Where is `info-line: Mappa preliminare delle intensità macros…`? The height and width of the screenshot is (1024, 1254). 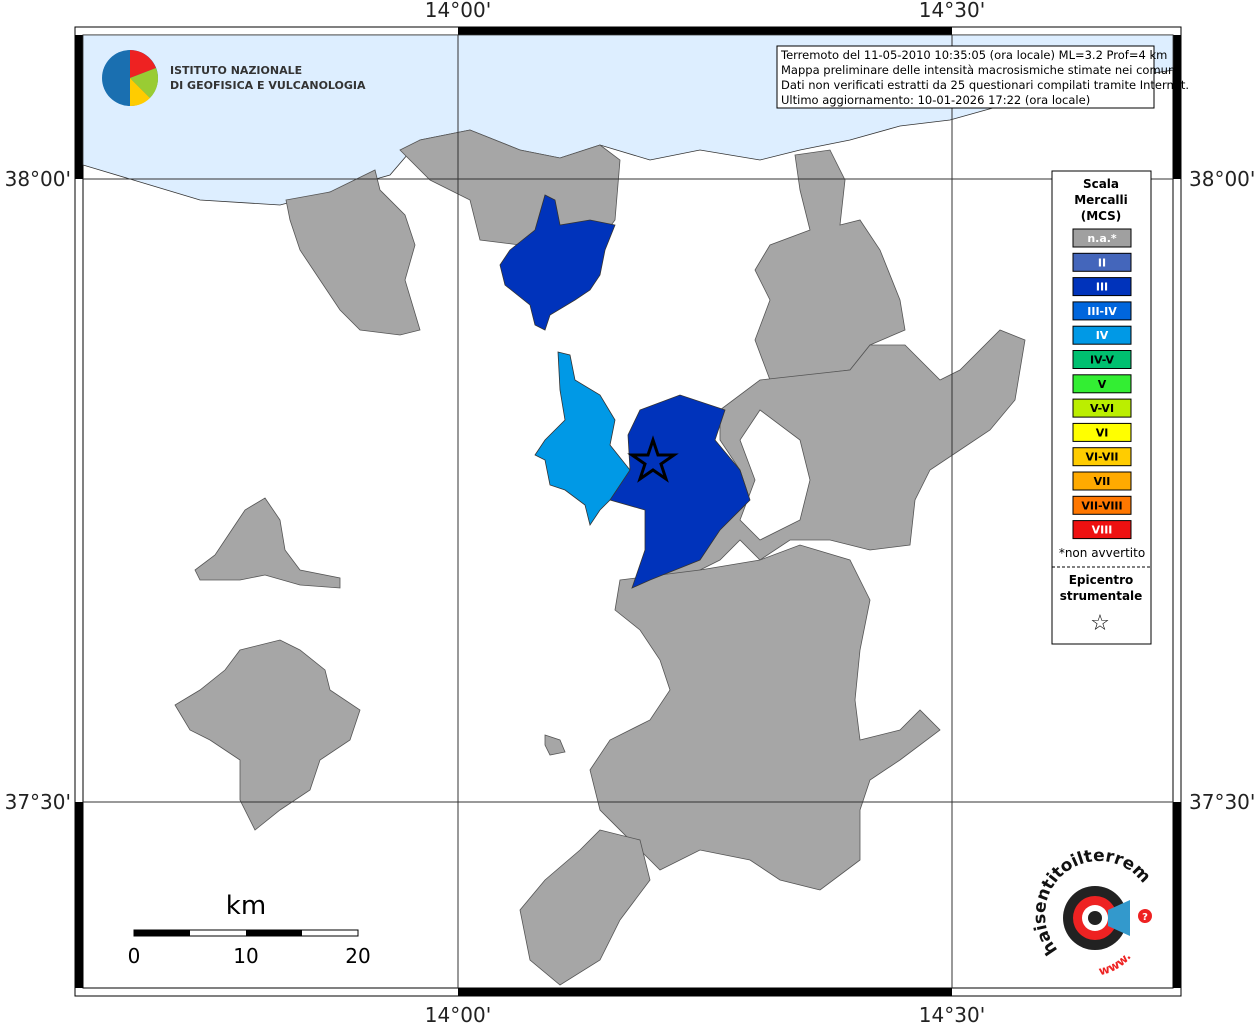
info-line: Mappa preliminare delle intensità macros… is located at coordinates (979, 70).